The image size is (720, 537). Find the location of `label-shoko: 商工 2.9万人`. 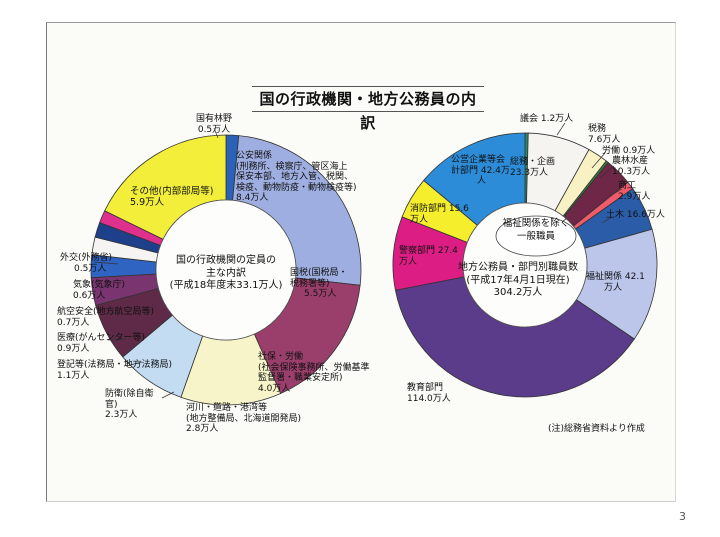

label-shoko: 商工 2.9万人 is located at coordinates (634, 191).